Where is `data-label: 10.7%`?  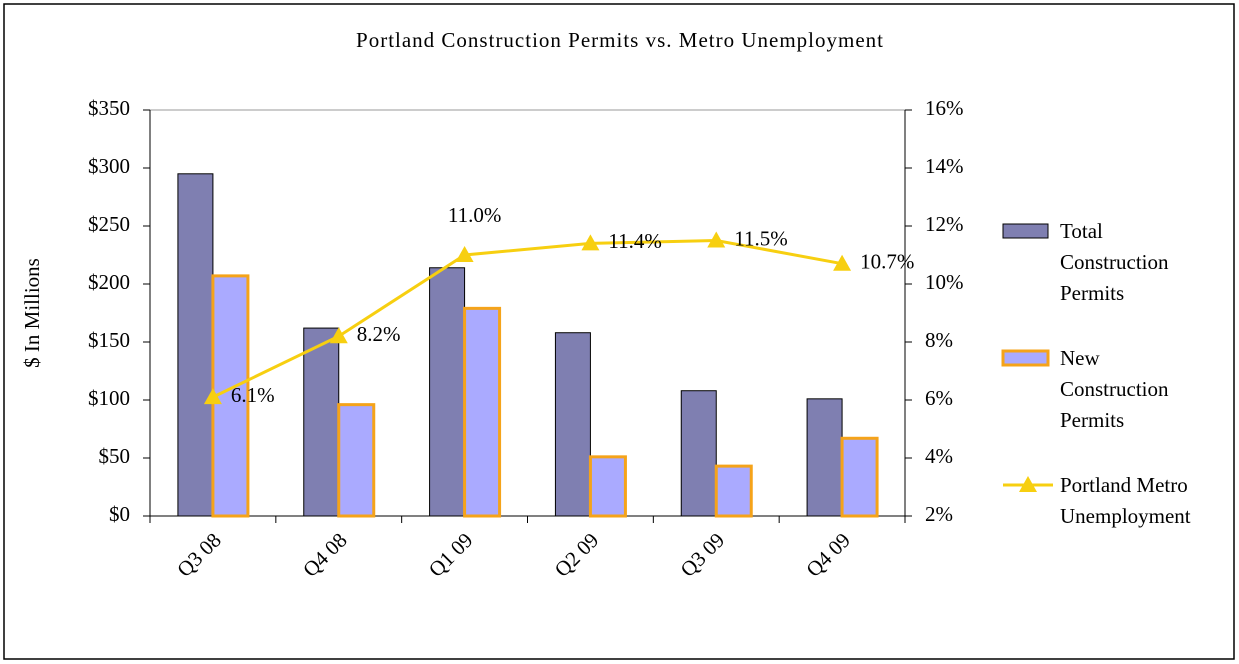 data-label: 10.7% is located at coordinates (887, 262).